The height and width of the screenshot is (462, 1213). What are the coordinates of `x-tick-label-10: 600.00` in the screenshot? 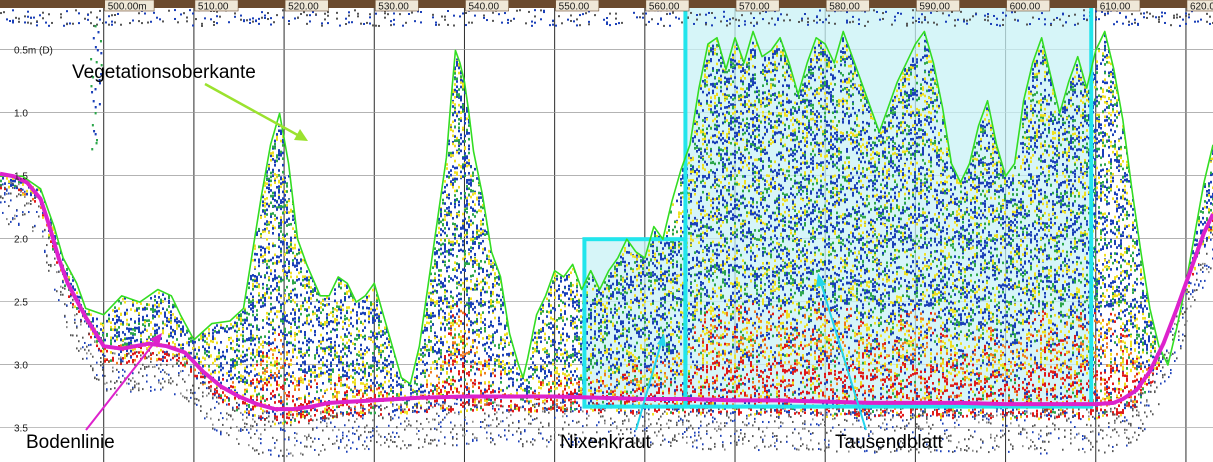 It's located at (1025, 7).